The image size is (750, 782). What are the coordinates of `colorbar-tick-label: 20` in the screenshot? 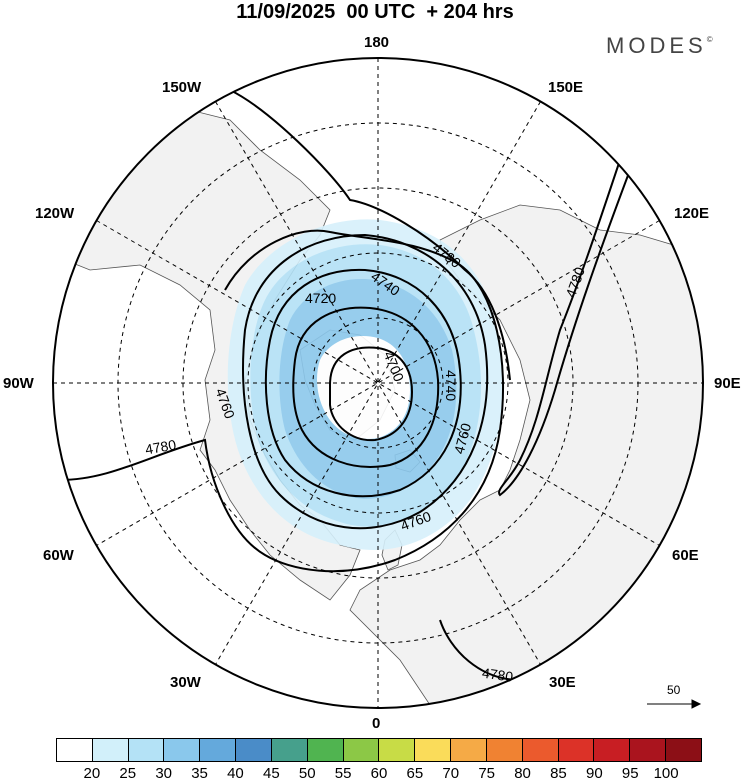 It's located at (92, 773).